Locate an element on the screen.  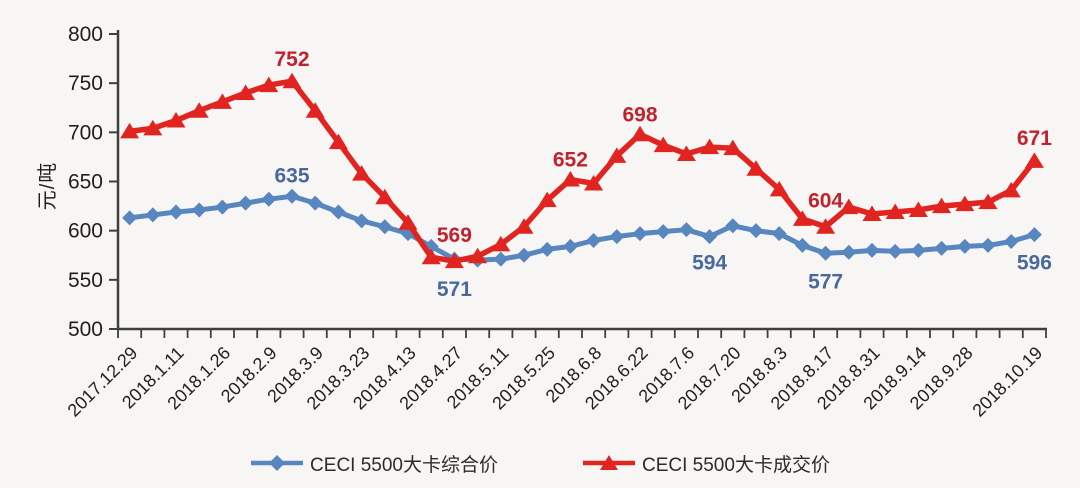
y-tick-label: 750 is located at coordinates (85, 83).